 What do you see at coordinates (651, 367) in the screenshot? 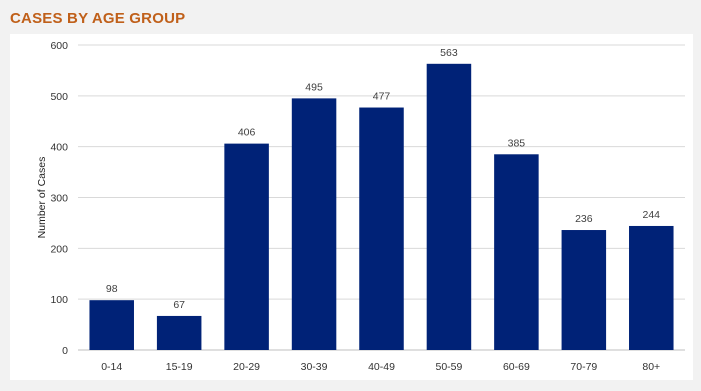
I see `x-tick-label: 80+` at bounding box center [651, 367].